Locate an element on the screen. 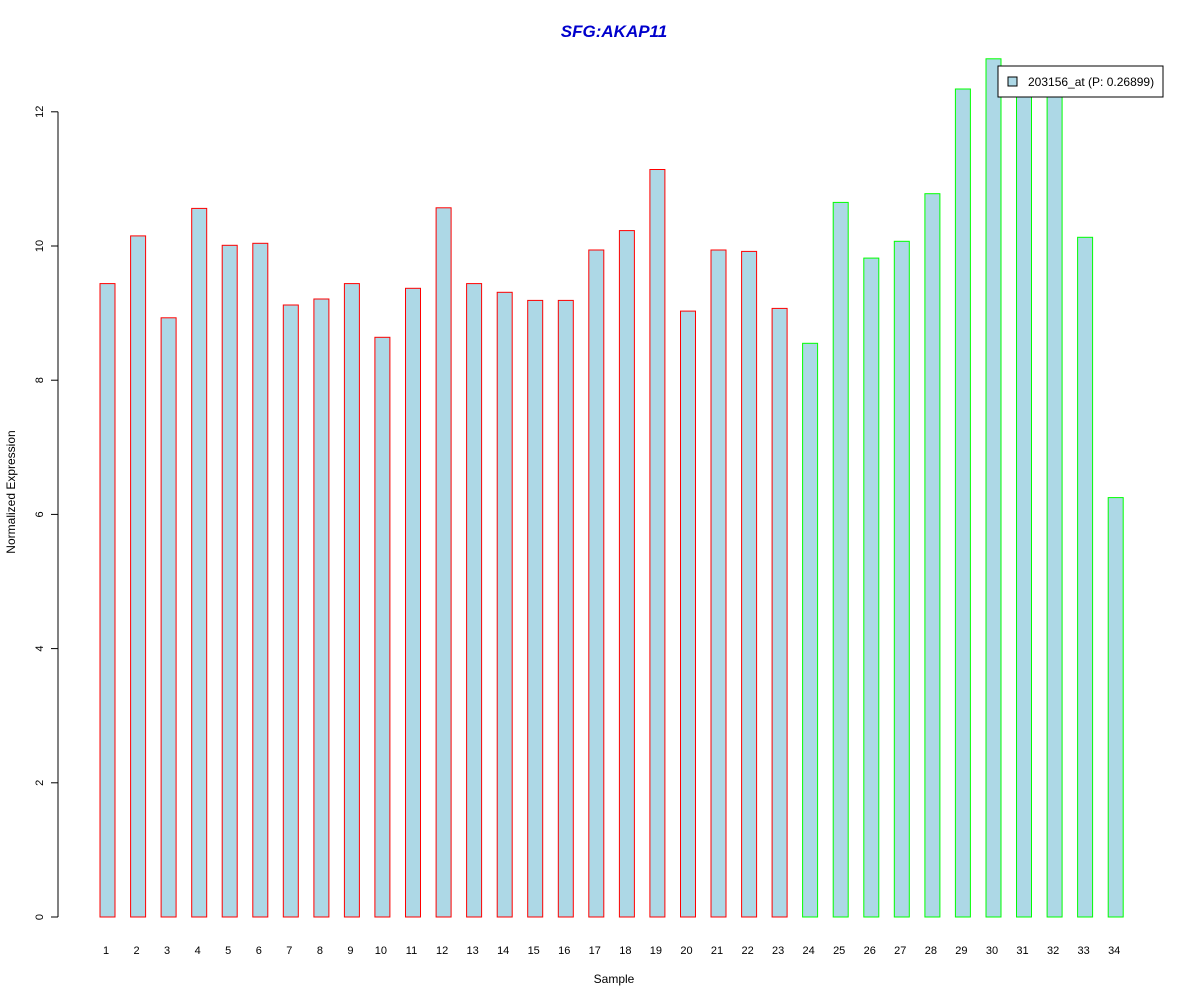  x-tick-label: 12 is located at coordinates (442, 951).